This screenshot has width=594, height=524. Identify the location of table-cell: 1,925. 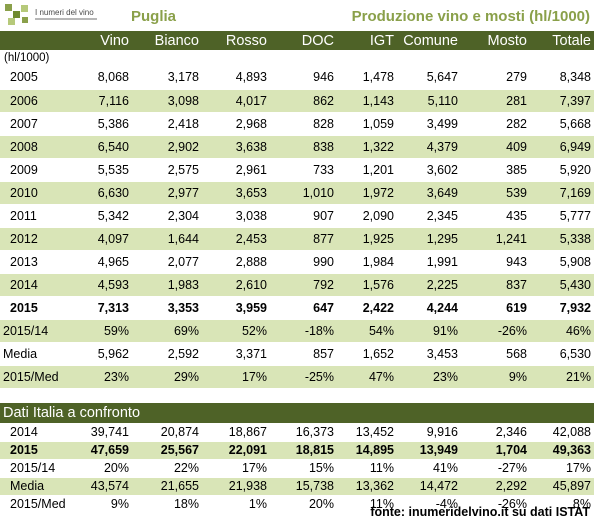
(367, 239).